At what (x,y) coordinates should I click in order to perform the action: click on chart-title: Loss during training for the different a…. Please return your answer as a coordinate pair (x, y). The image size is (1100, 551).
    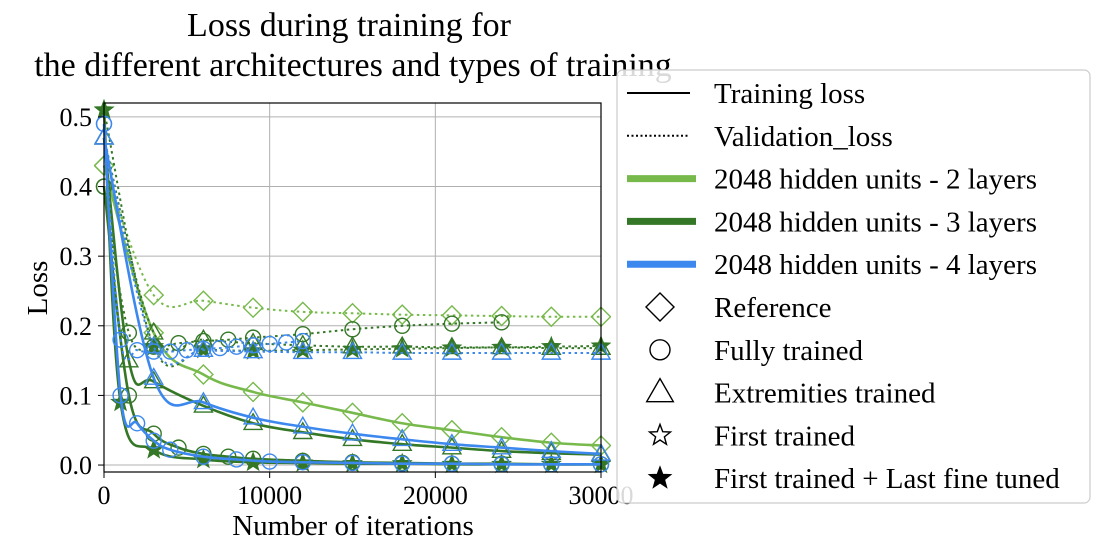
    Looking at the image, I should click on (353, 45).